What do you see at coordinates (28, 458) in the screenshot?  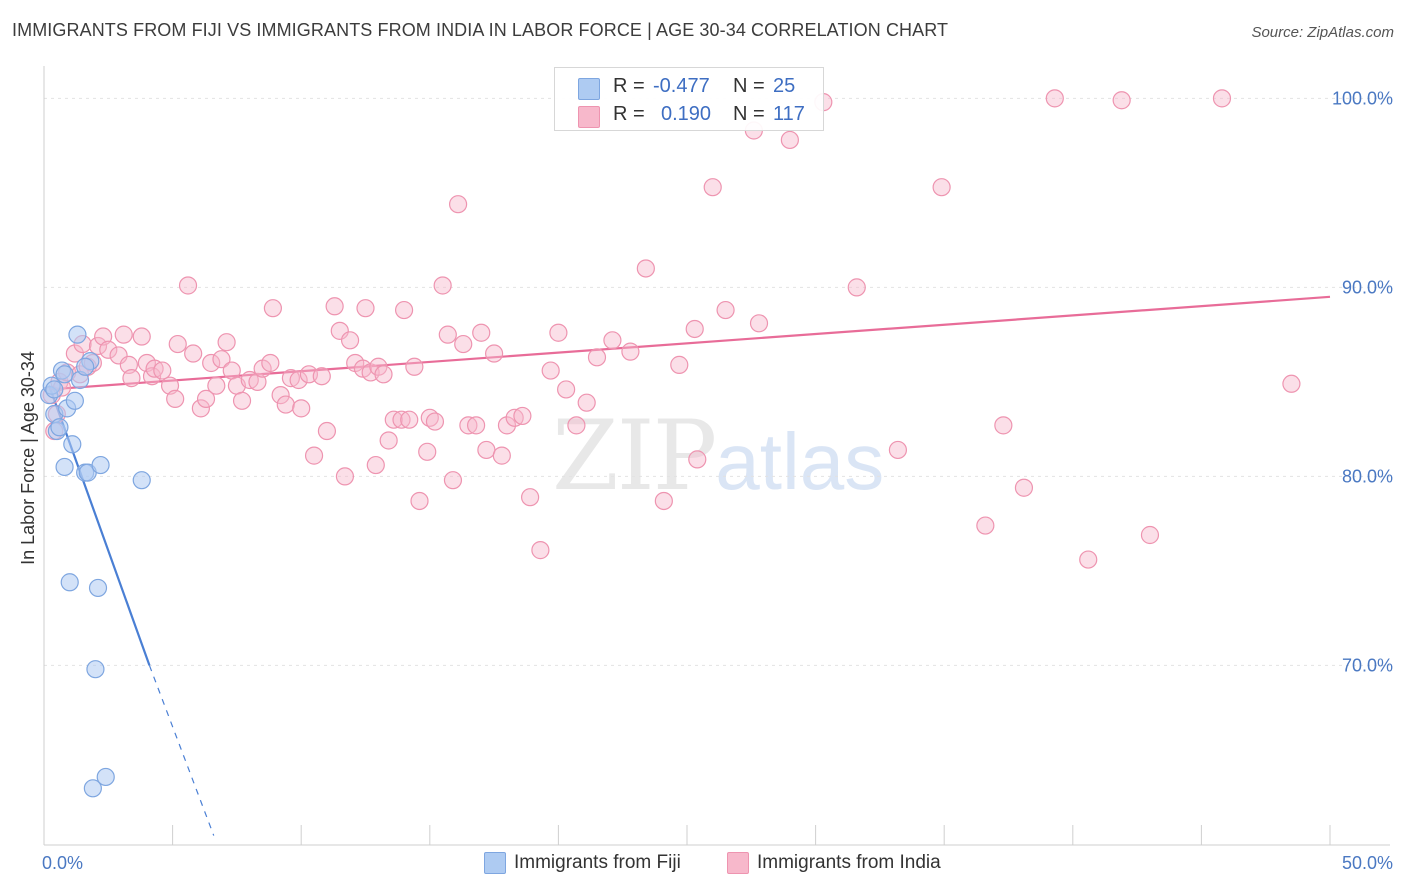 I see `y-axis-label: In Labor Force | Age 30-34` at bounding box center [28, 458].